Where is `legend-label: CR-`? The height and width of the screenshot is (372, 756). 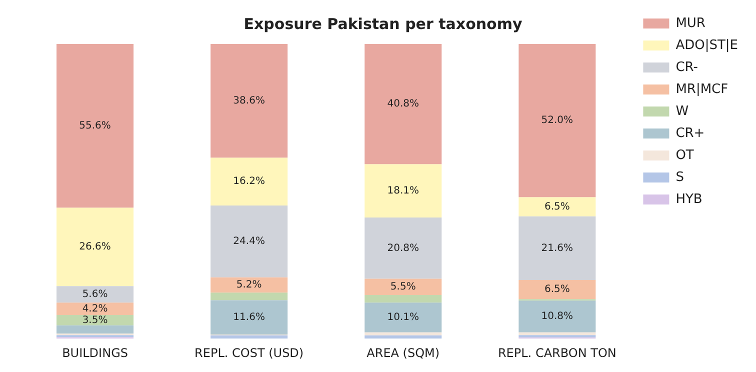
legend-label: CR- is located at coordinates (687, 67).